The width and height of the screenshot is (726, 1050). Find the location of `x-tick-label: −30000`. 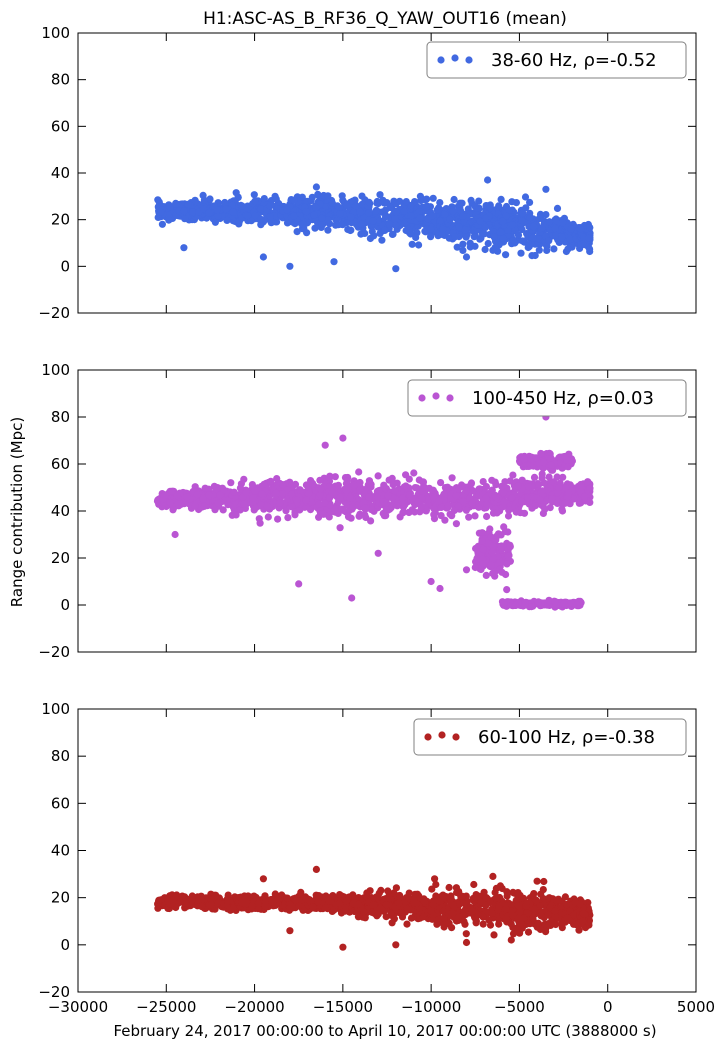

x-tick-label: −30000 is located at coordinates (78, 1007).